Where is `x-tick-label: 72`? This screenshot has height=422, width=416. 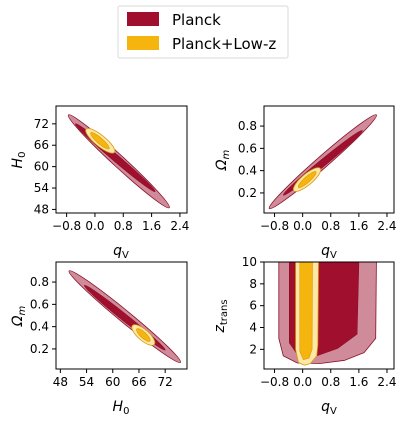 x-tick-label: 72 is located at coordinates (165, 382).